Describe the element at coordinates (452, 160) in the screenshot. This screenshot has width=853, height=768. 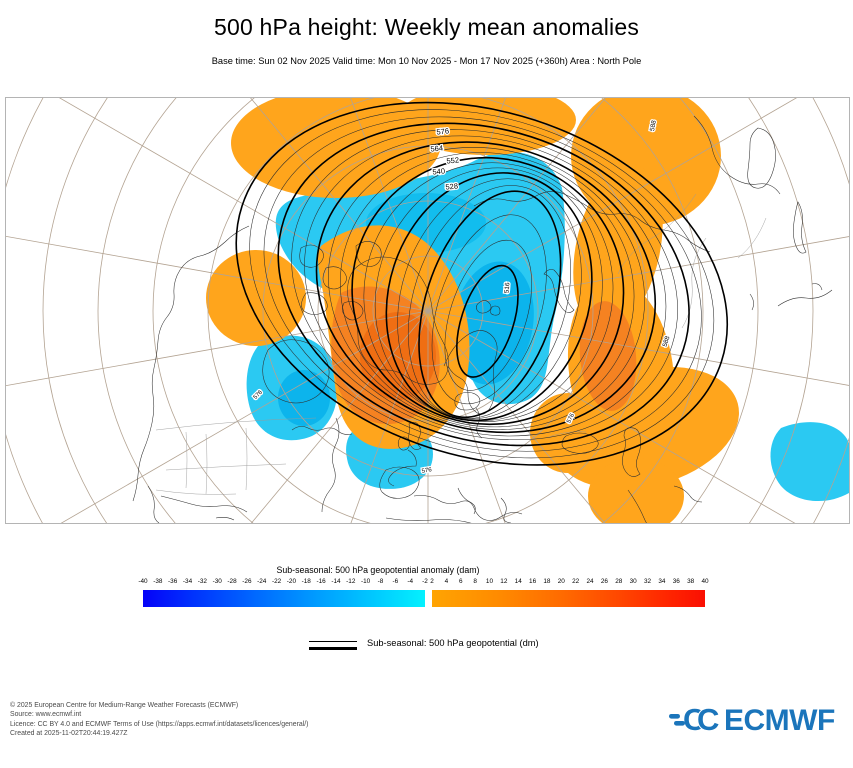
I see `contour-label: 552` at that location.